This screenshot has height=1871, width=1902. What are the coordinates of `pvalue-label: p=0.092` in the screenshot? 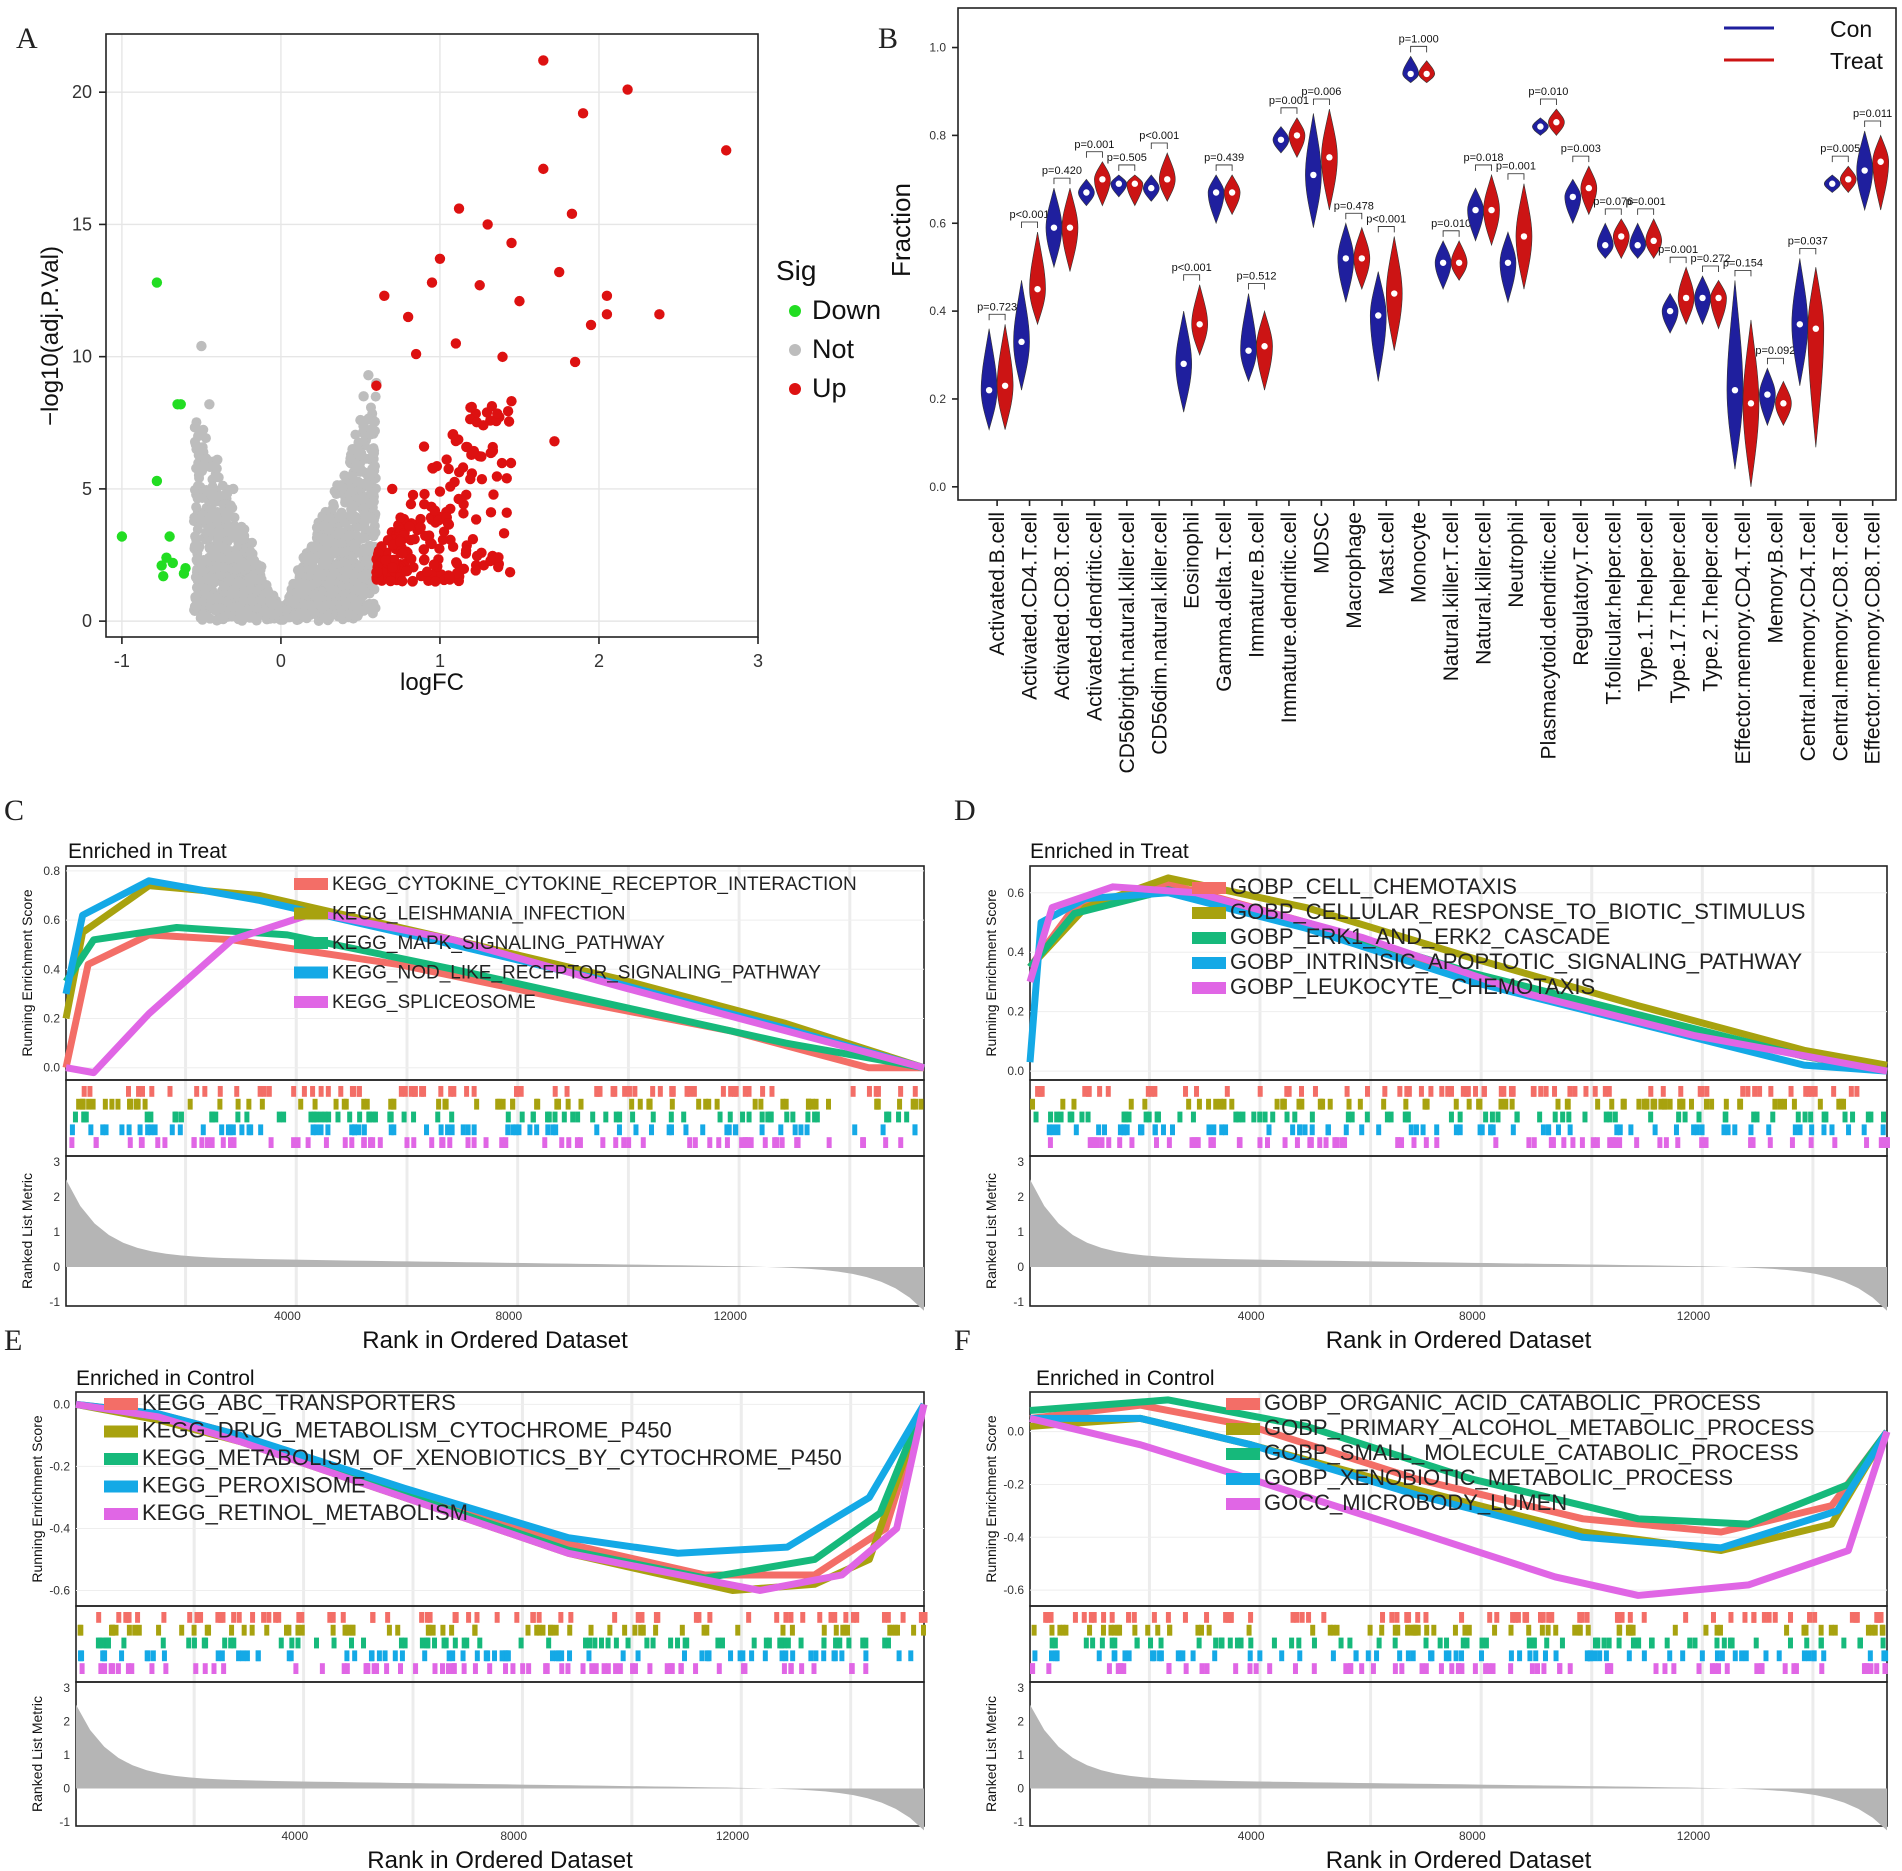 It's located at (1775, 351).